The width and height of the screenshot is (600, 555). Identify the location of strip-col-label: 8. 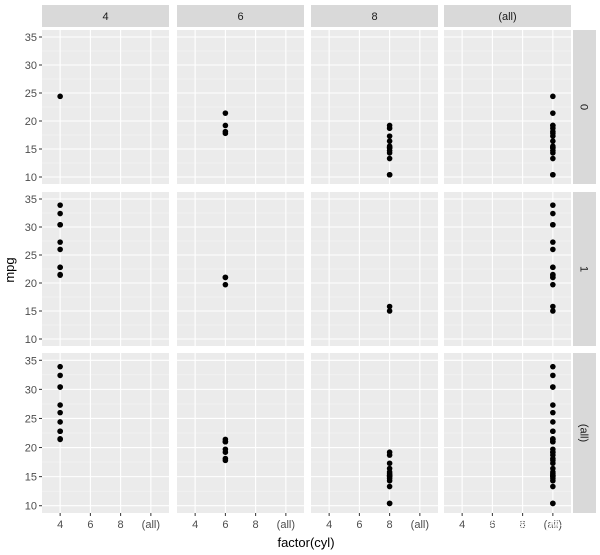
(374, 17).